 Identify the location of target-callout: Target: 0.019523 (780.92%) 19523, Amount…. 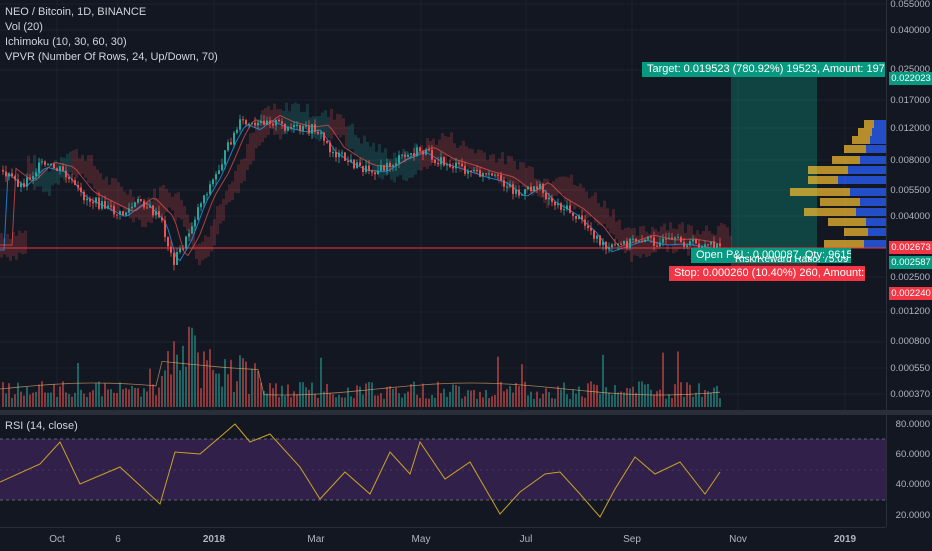
(763, 69).